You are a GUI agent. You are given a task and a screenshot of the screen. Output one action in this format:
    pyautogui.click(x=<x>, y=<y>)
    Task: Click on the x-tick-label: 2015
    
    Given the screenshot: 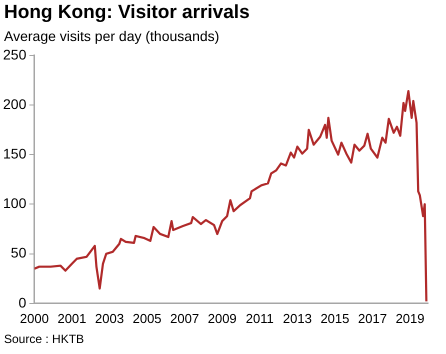 What is the action you would take?
    pyautogui.click(x=335, y=318)
    